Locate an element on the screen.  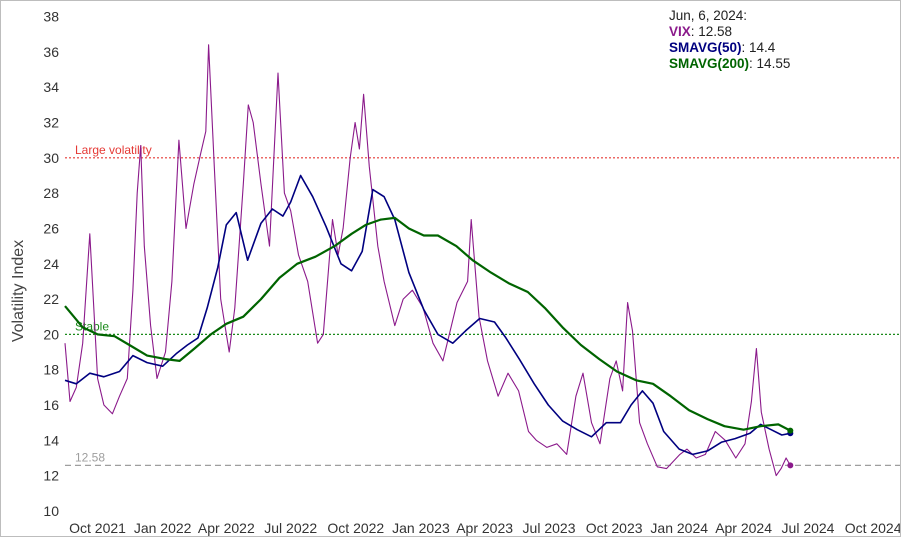
legend-item-smavg50: SMAVG(50): 14.4 is located at coordinates (722, 47).